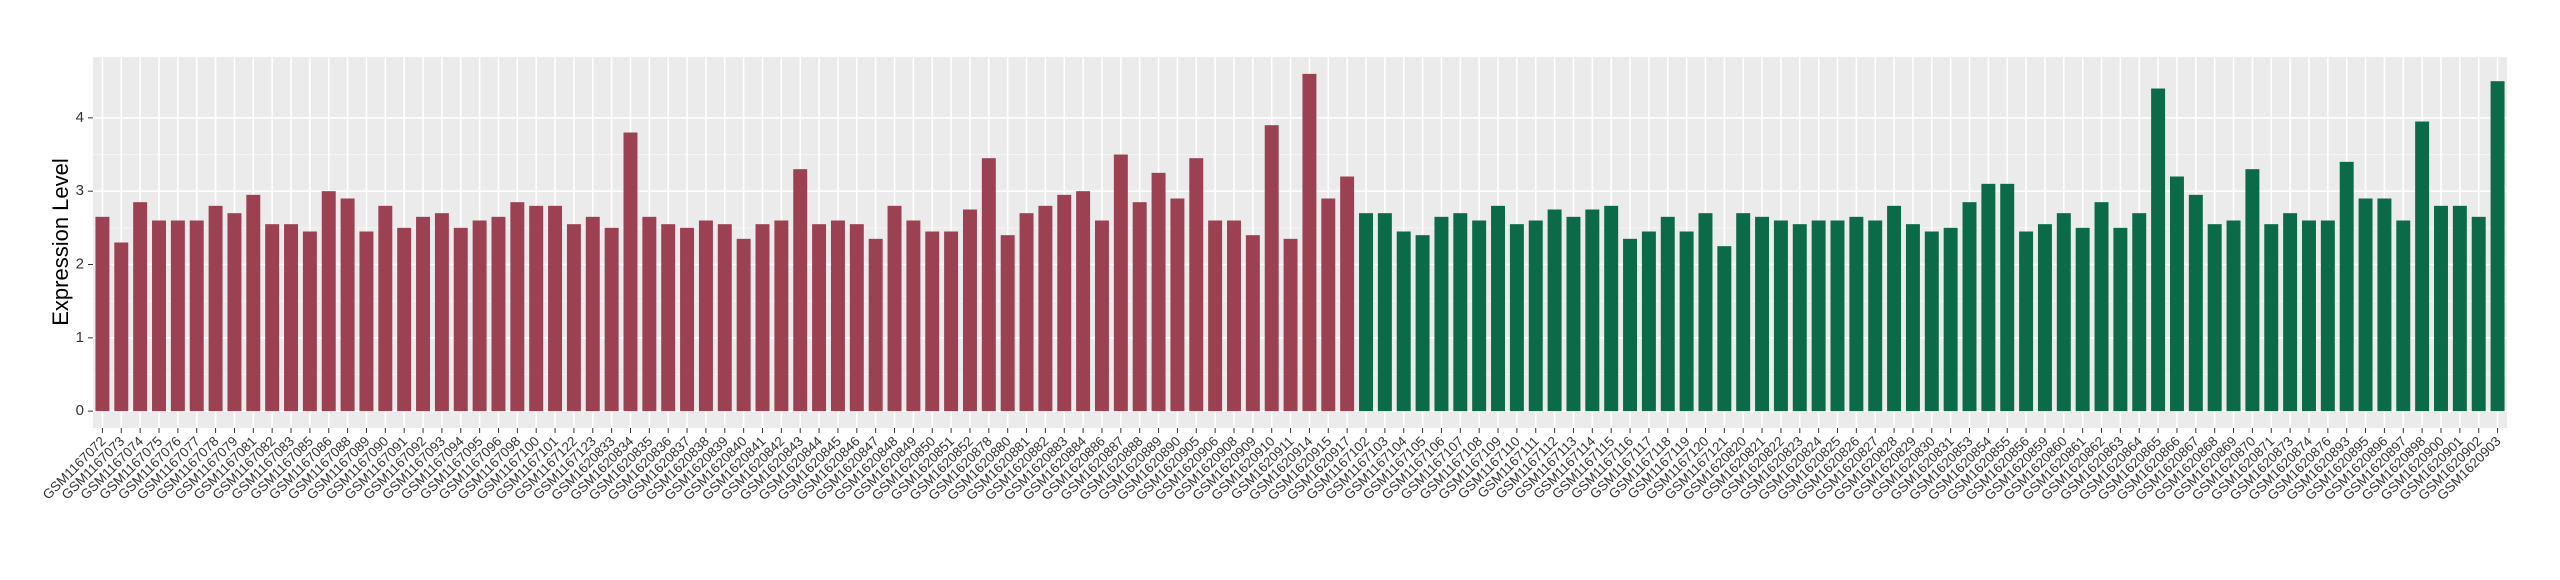 The width and height of the screenshot is (2560, 580). I want to click on y-tick-label: 2, so click(80, 263).